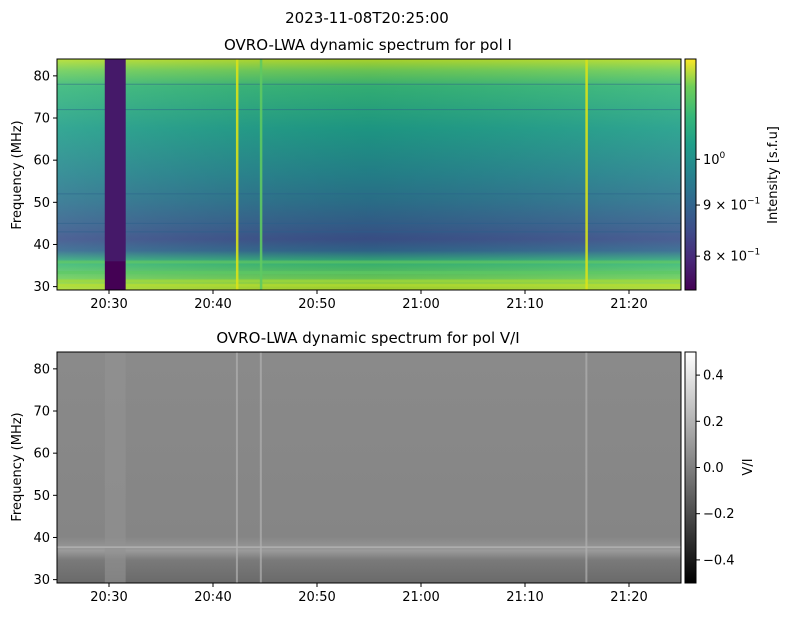 This screenshot has height=617, width=789. What do you see at coordinates (725, 206) in the screenshot?
I see `tick-base: 9 × 10` at bounding box center [725, 206].